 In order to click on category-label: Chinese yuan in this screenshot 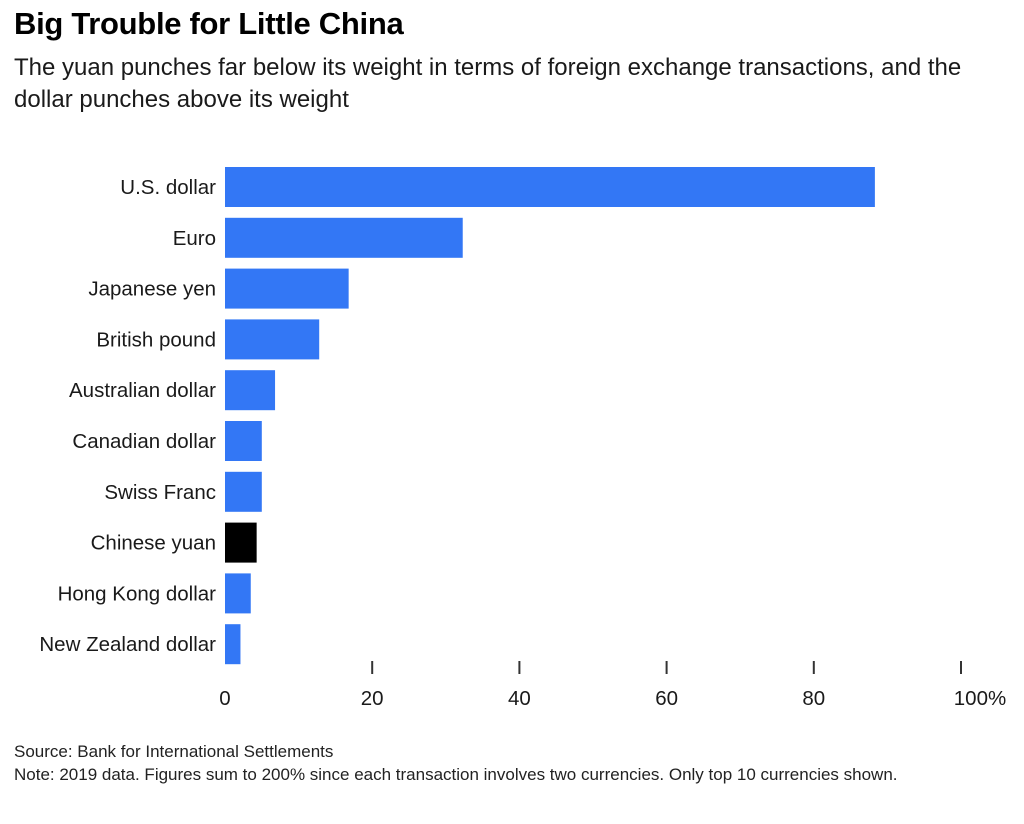, I will do `click(153, 543)`.